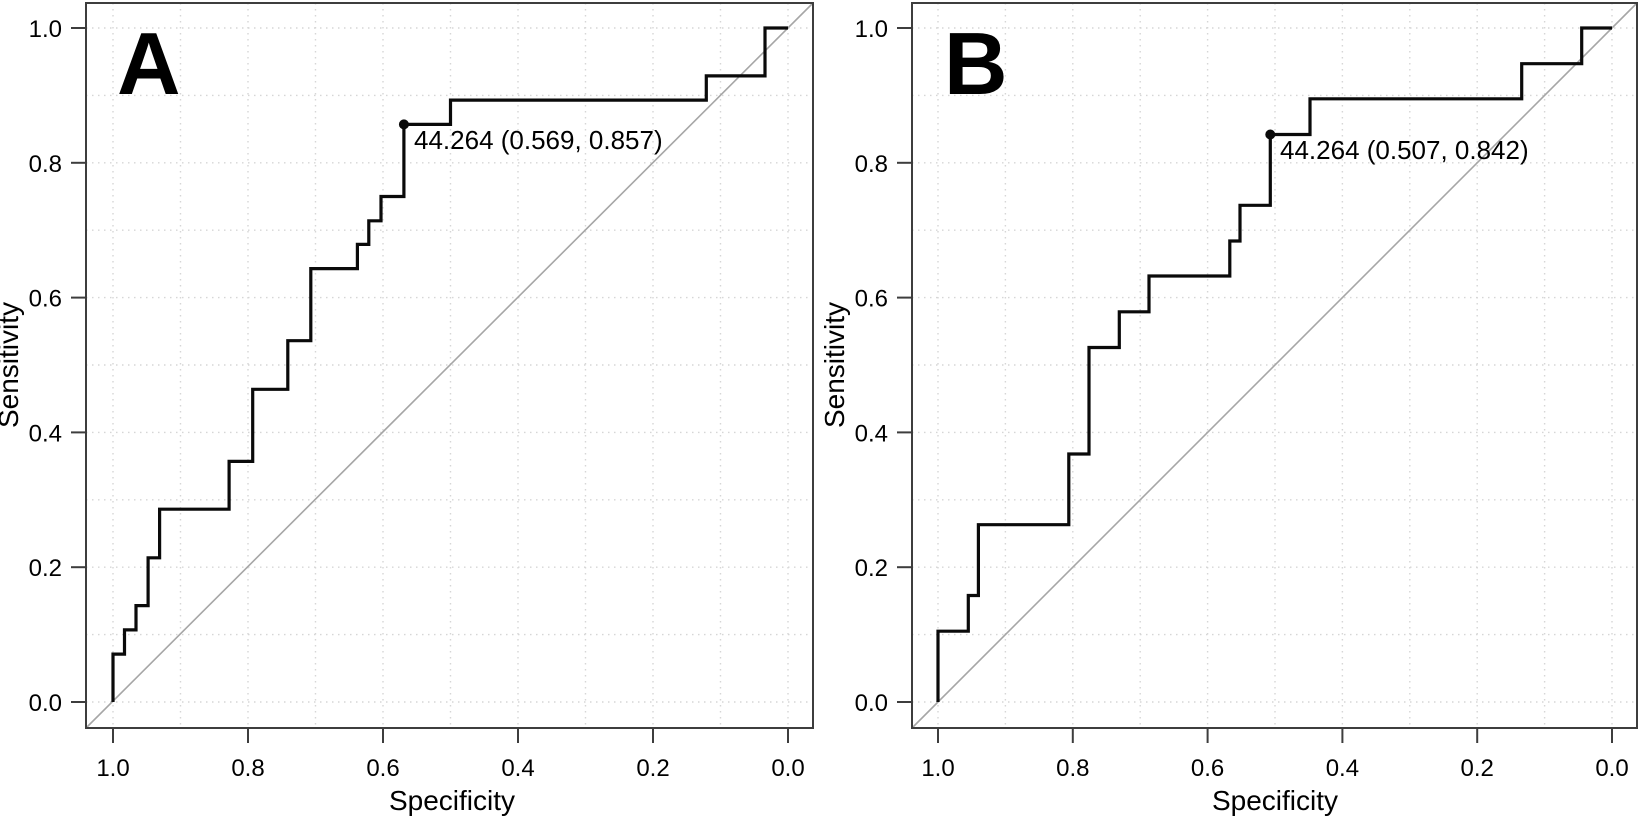  What do you see at coordinates (452, 800) in the screenshot?
I see `x-axis-title-a: Specificity` at bounding box center [452, 800].